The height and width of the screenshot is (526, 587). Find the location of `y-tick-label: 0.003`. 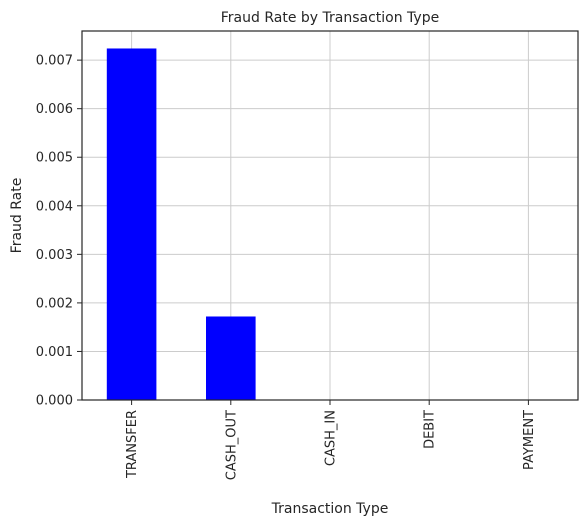

y-tick-label: 0.003 is located at coordinates (54, 255).